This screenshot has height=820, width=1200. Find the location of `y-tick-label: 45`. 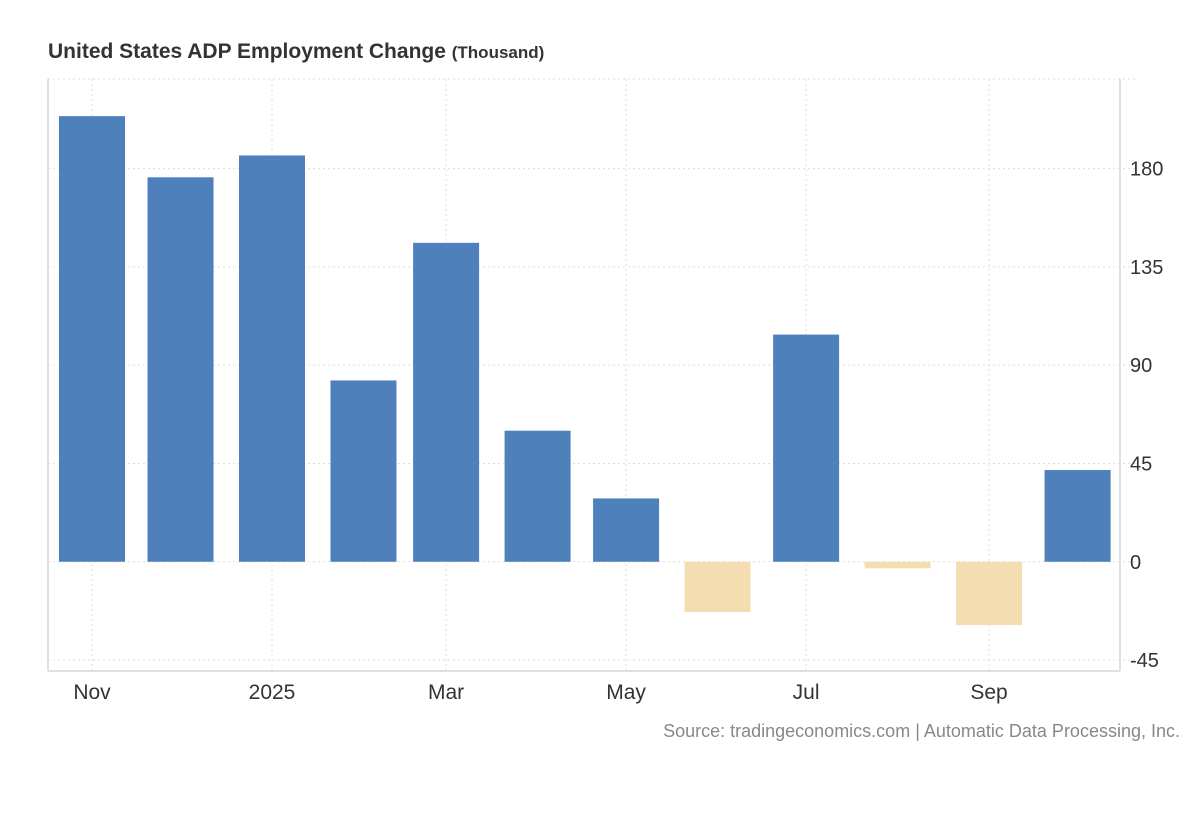

y-tick-label: 45 is located at coordinates (1141, 464).